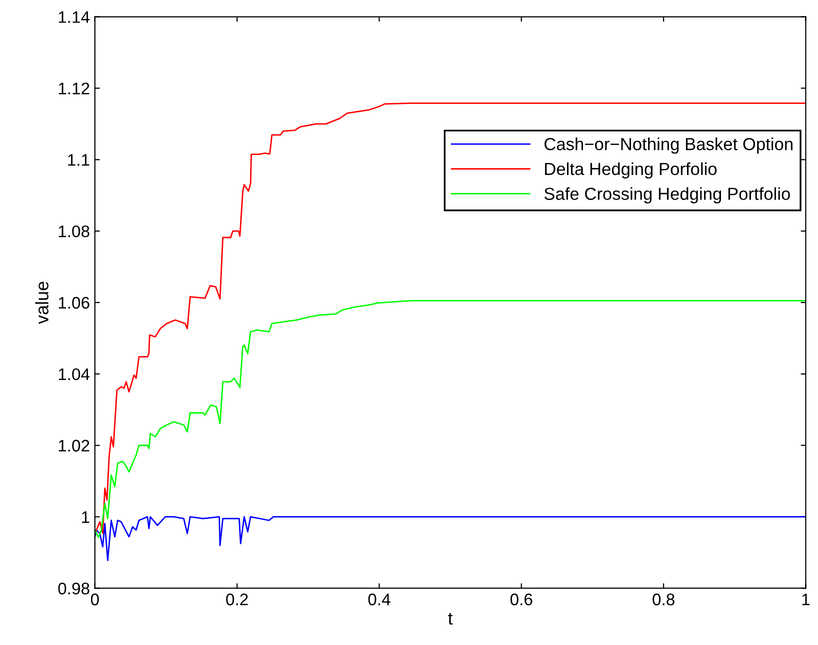  Describe the element at coordinates (521, 600) in the screenshot. I see `x-tick-label: 0.6` at that location.